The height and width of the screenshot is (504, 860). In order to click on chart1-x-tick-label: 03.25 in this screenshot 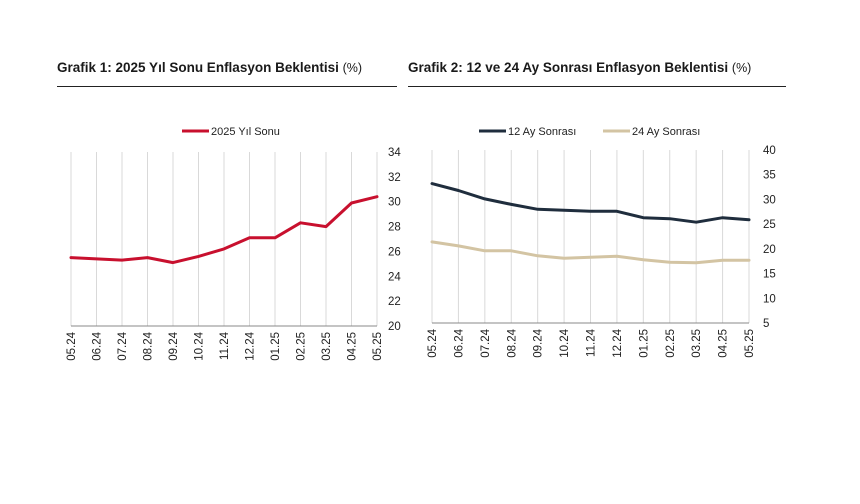, I will do `click(327, 346)`.